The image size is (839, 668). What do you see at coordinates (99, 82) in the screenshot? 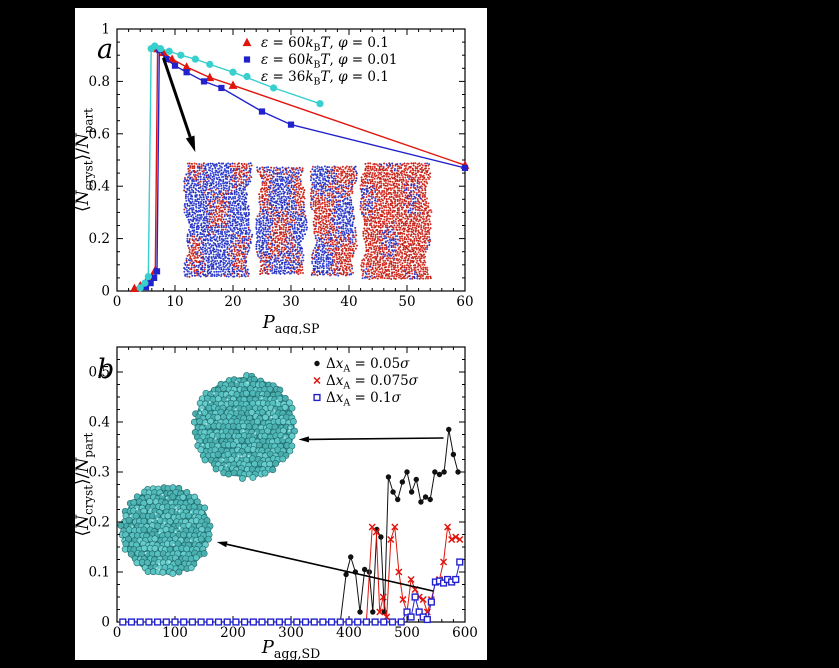
I see `y-tick-label: 0.8` at bounding box center [99, 82].